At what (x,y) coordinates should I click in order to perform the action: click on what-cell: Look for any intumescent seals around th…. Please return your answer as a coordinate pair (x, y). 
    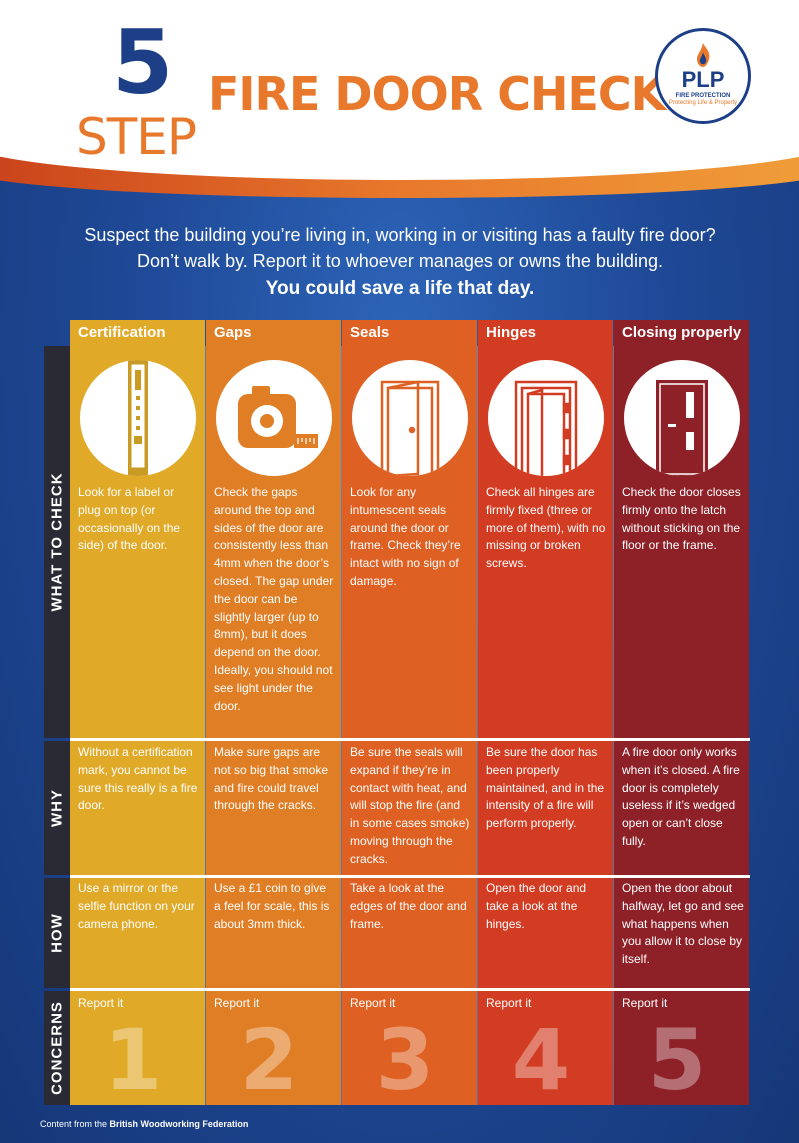
    Looking at the image, I should click on (405, 536).